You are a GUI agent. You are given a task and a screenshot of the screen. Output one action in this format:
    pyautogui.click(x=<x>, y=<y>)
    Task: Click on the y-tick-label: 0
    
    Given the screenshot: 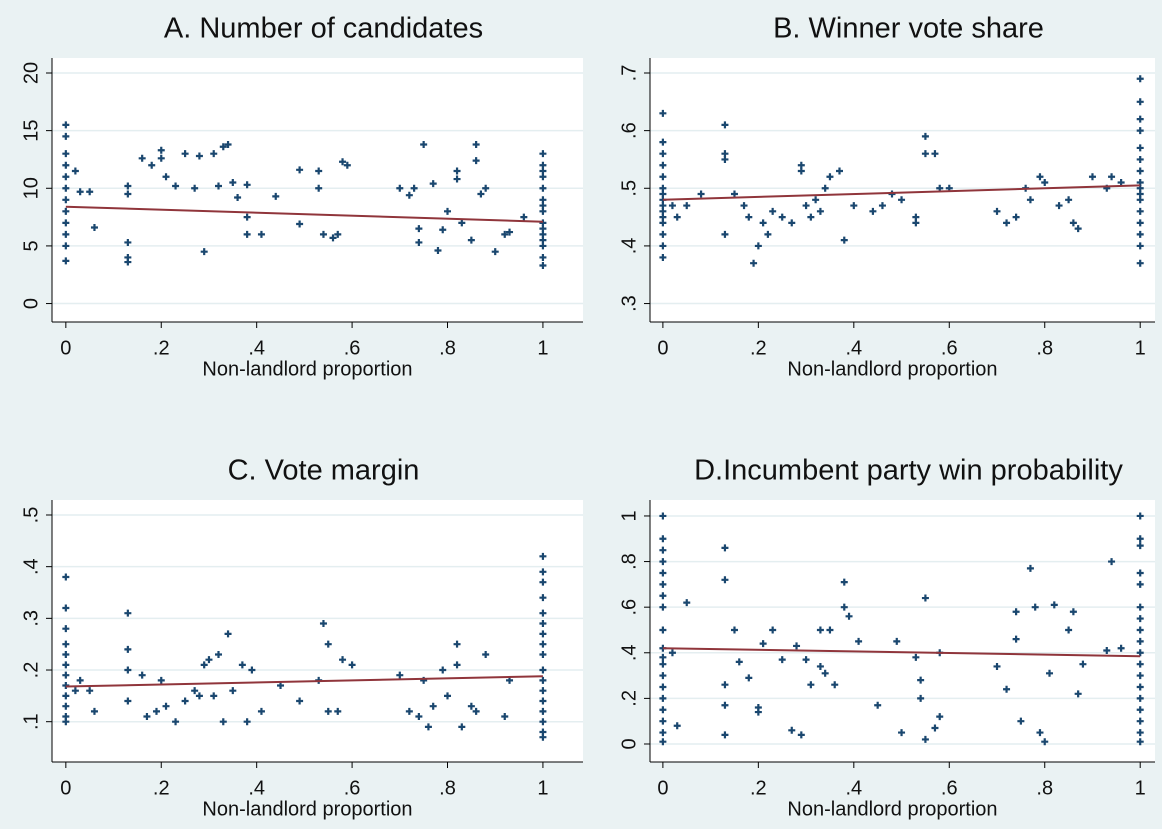 What is the action you would take?
    pyautogui.click(x=31, y=303)
    